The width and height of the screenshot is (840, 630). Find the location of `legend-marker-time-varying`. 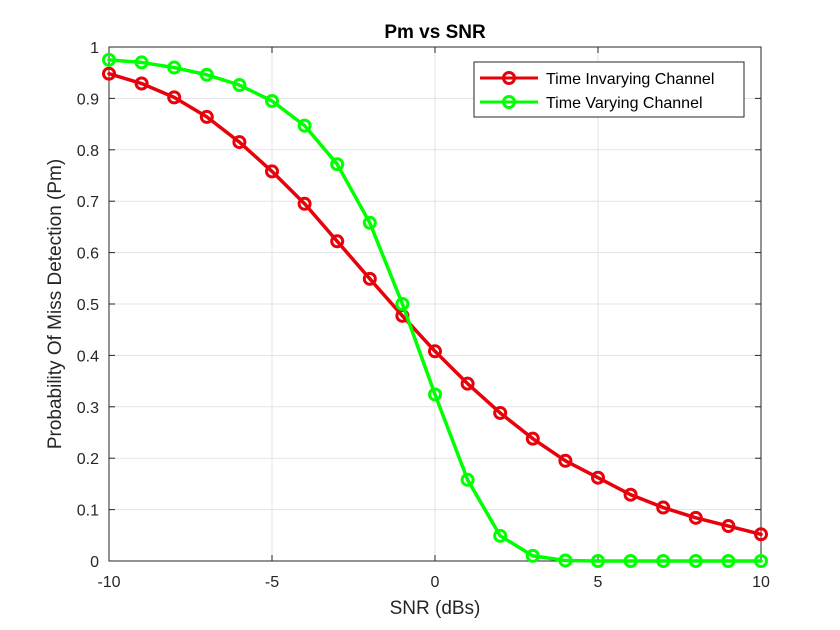

legend-marker-time-varying is located at coordinates (509, 102).